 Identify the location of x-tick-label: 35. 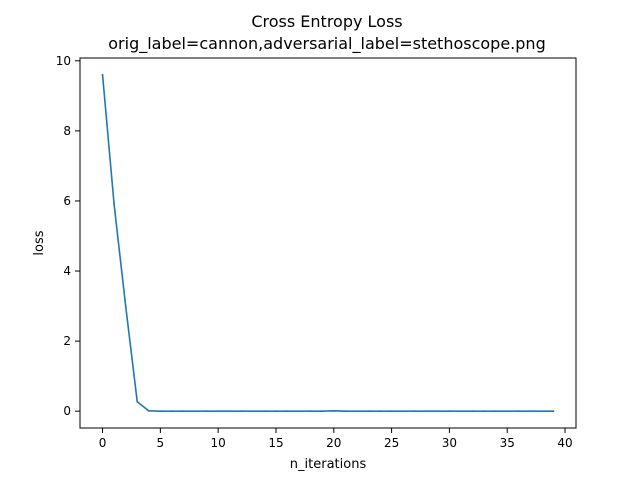
(507, 443).